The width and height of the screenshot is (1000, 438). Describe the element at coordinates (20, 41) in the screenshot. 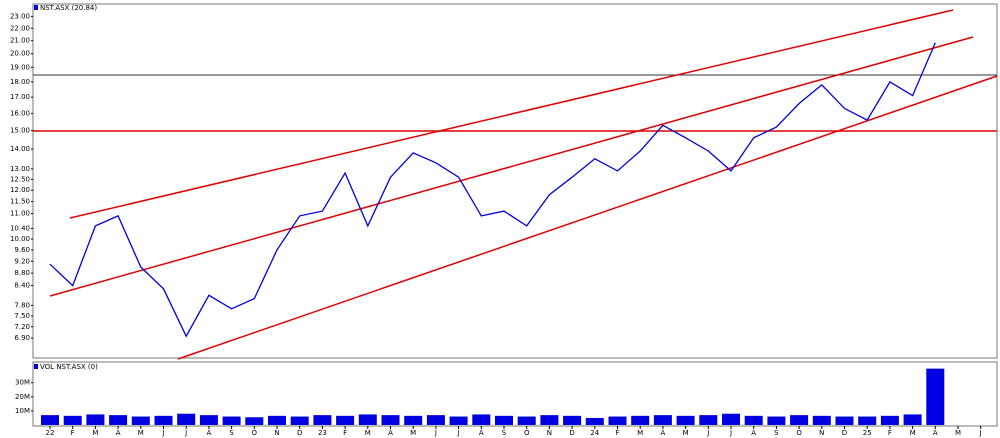

I see `y-tick-label: 21.00` at that location.